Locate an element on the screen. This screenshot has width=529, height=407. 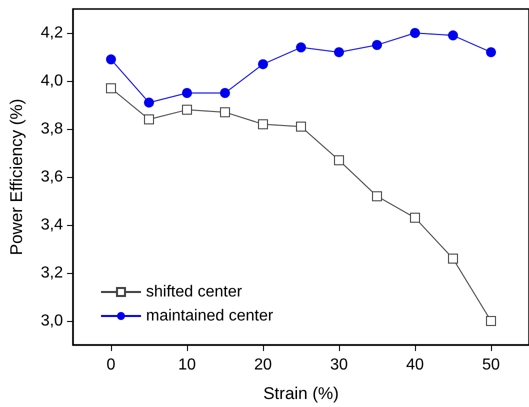
x-axis-title: Strain (%) is located at coordinates (301, 393).